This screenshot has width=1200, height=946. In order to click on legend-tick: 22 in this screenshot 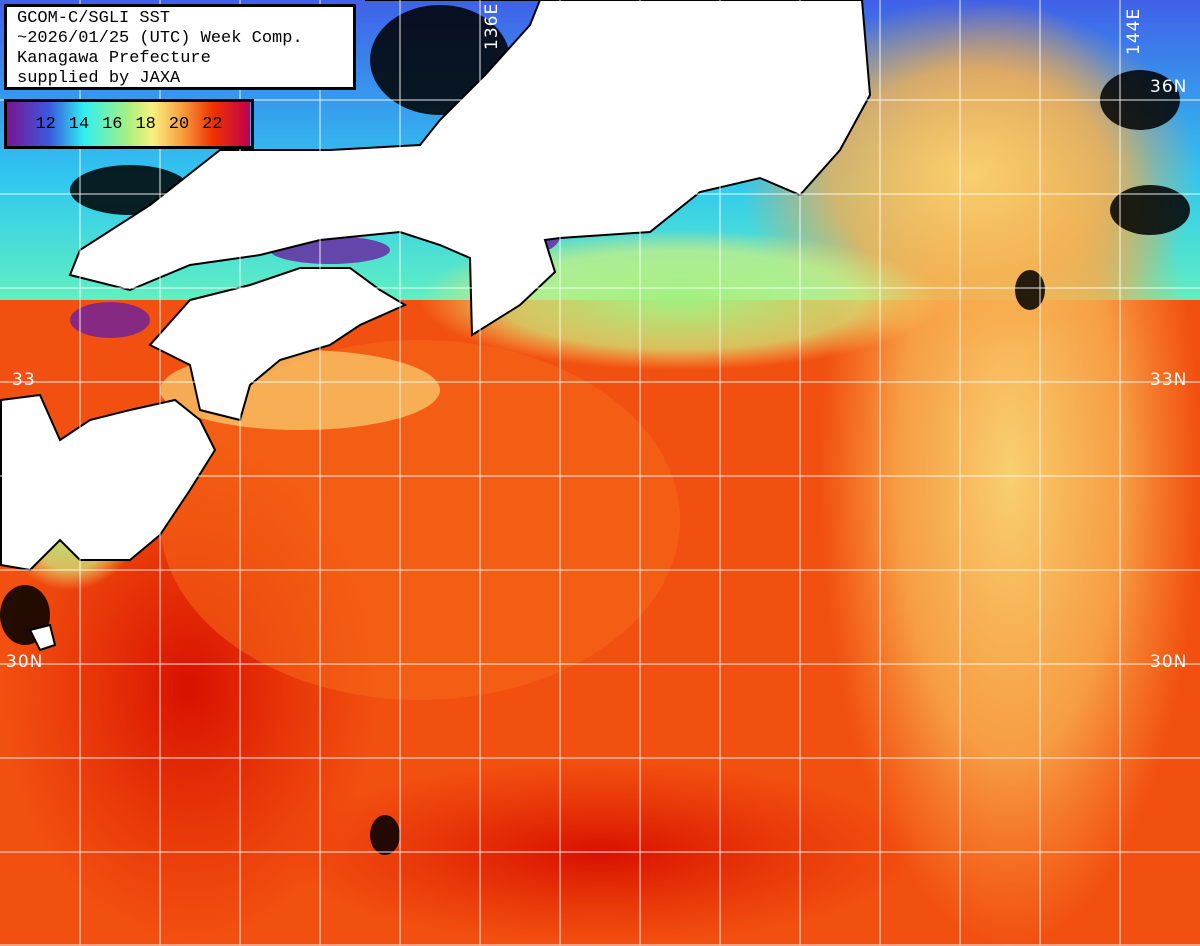, I will do `click(212, 124)`.